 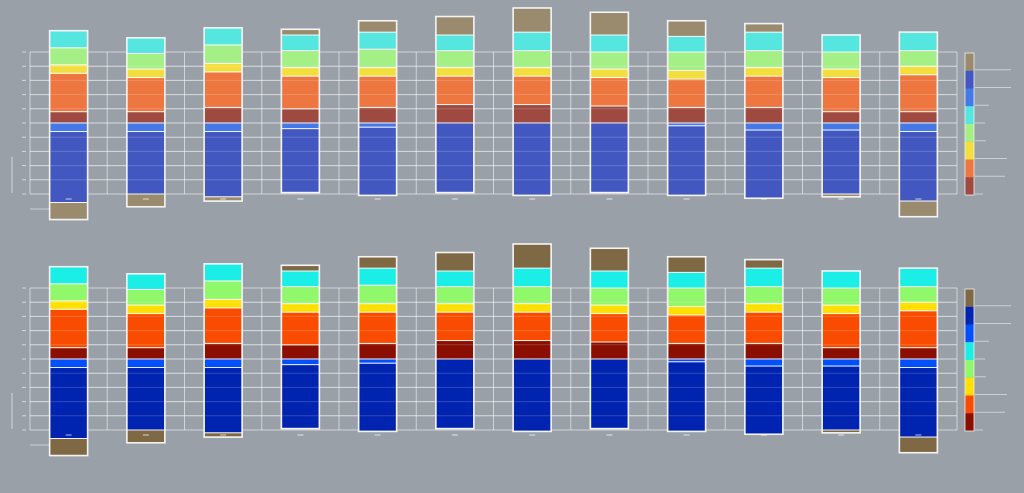 I want to click on colorbar-swatch-orange, so click(x=969, y=404).